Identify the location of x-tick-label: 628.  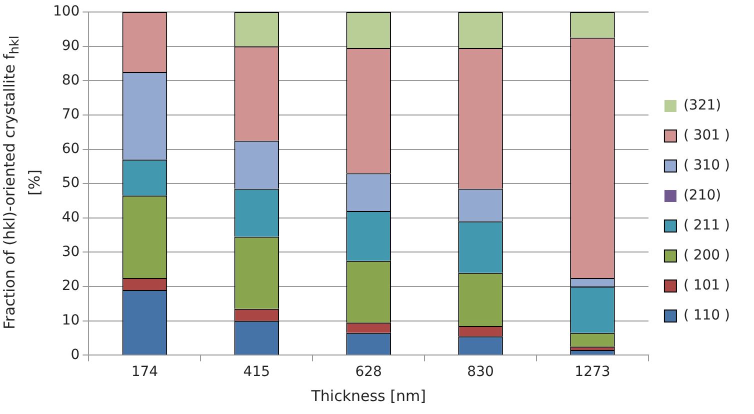
(368, 372).